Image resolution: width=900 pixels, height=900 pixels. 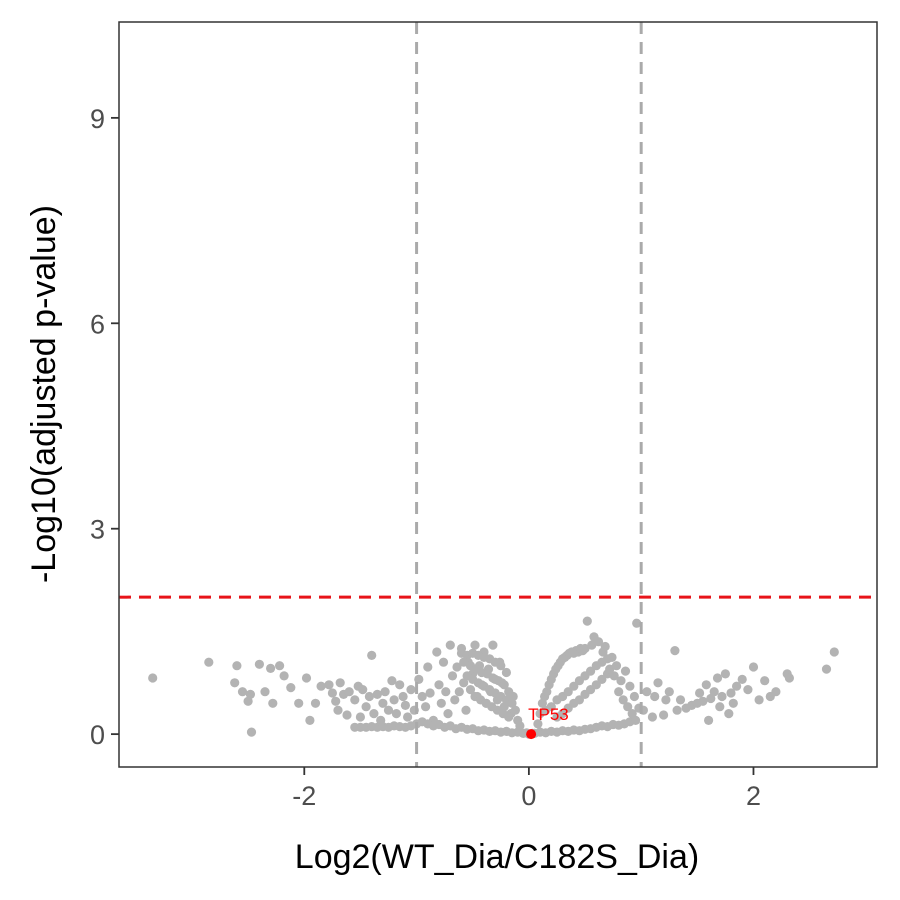 I want to click on x-tick-label: 0, so click(x=528, y=796).